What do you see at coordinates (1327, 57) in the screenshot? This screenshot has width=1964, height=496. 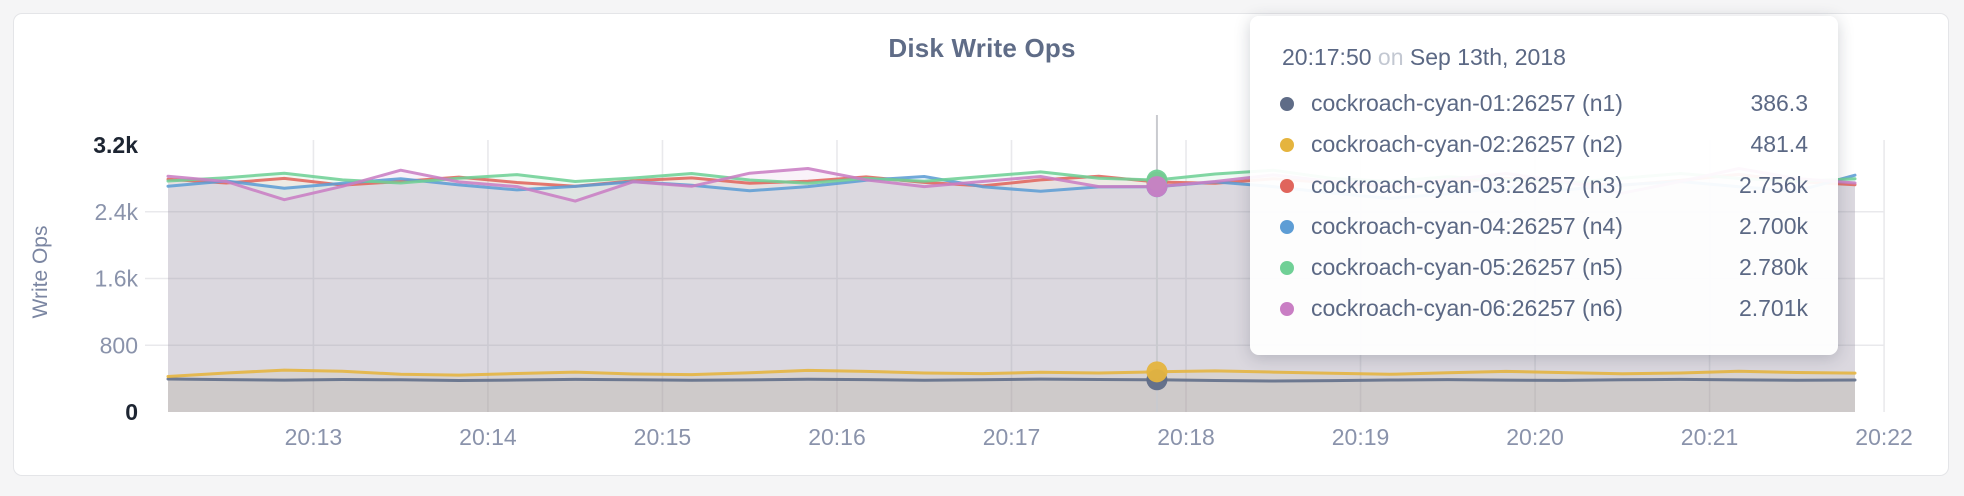 I see `tooltip-time: 20:17:50` at bounding box center [1327, 57].